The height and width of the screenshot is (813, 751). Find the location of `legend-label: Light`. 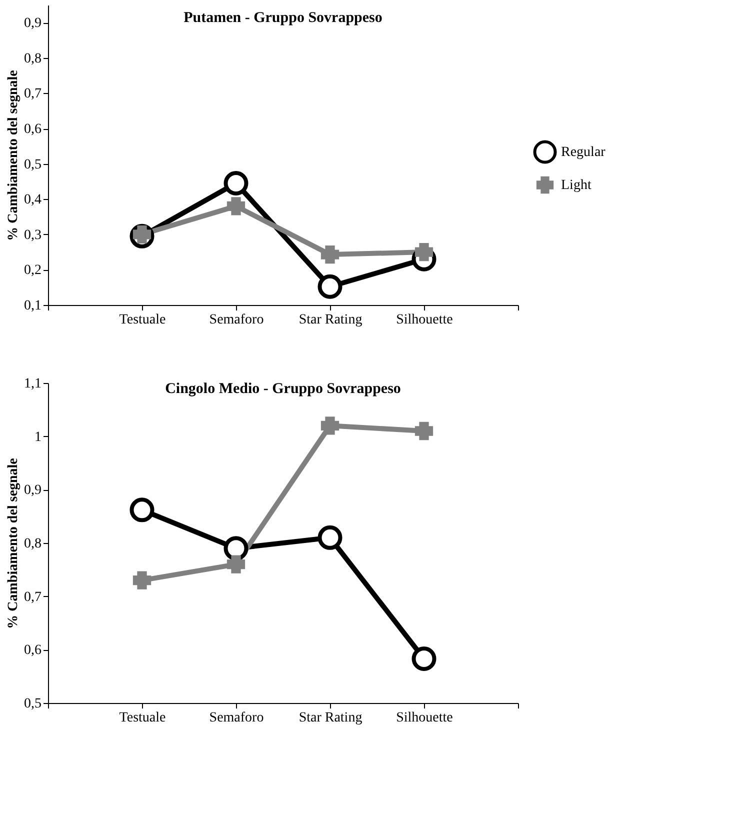

legend-label: Light is located at coordinates (576, 185).